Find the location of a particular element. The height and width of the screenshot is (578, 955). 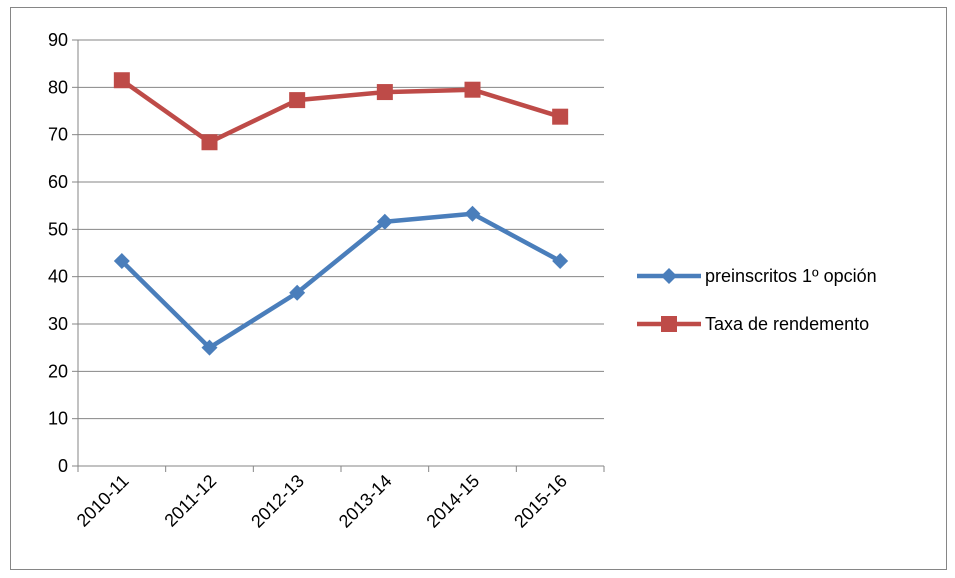

y-tick-label: 40 is located at coordinates (58, 277).